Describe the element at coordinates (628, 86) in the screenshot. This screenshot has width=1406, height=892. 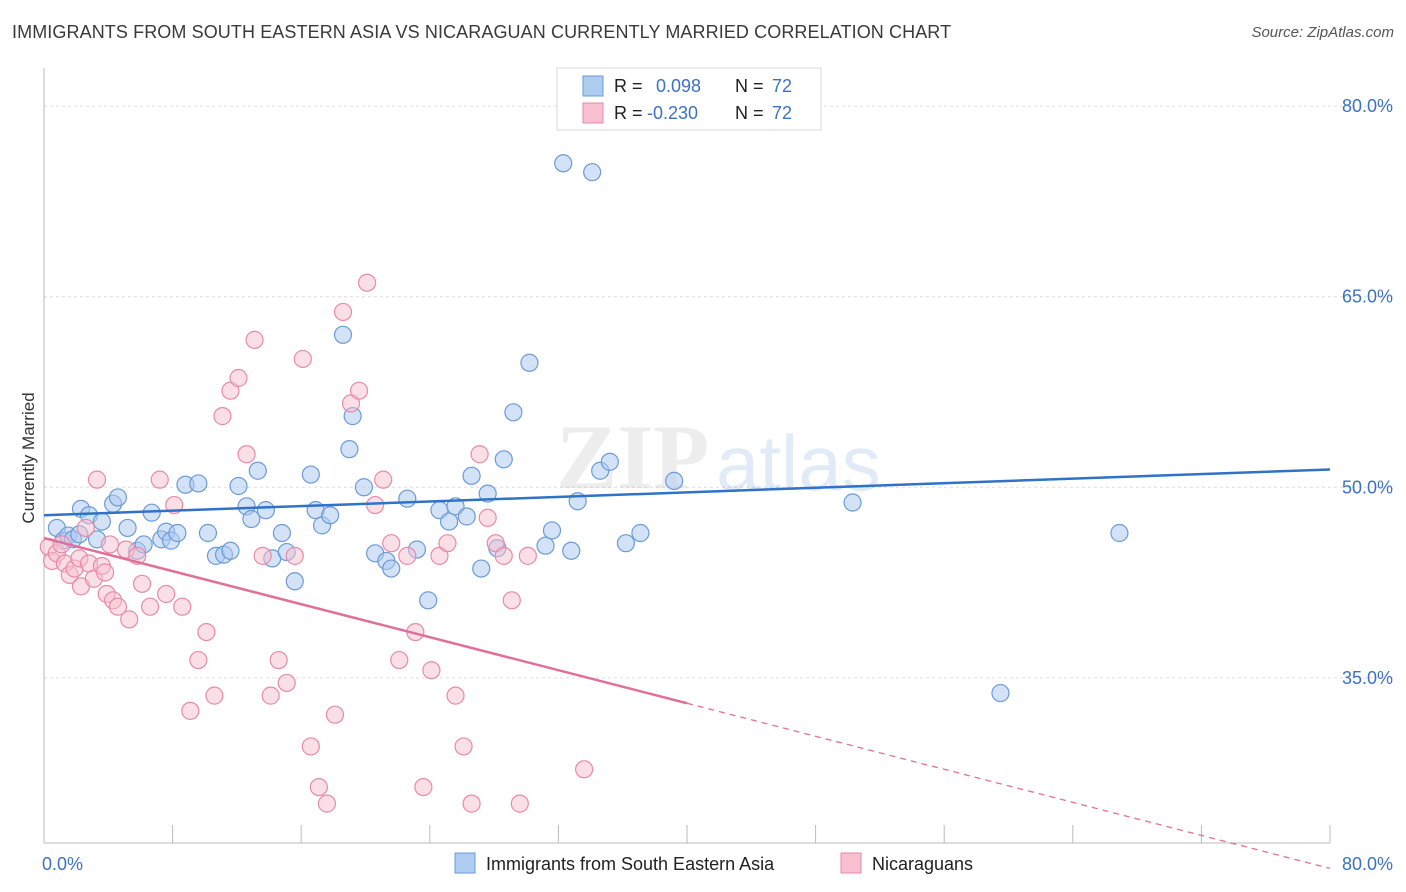
I see `legend-r-label-blue: R =` at that location.